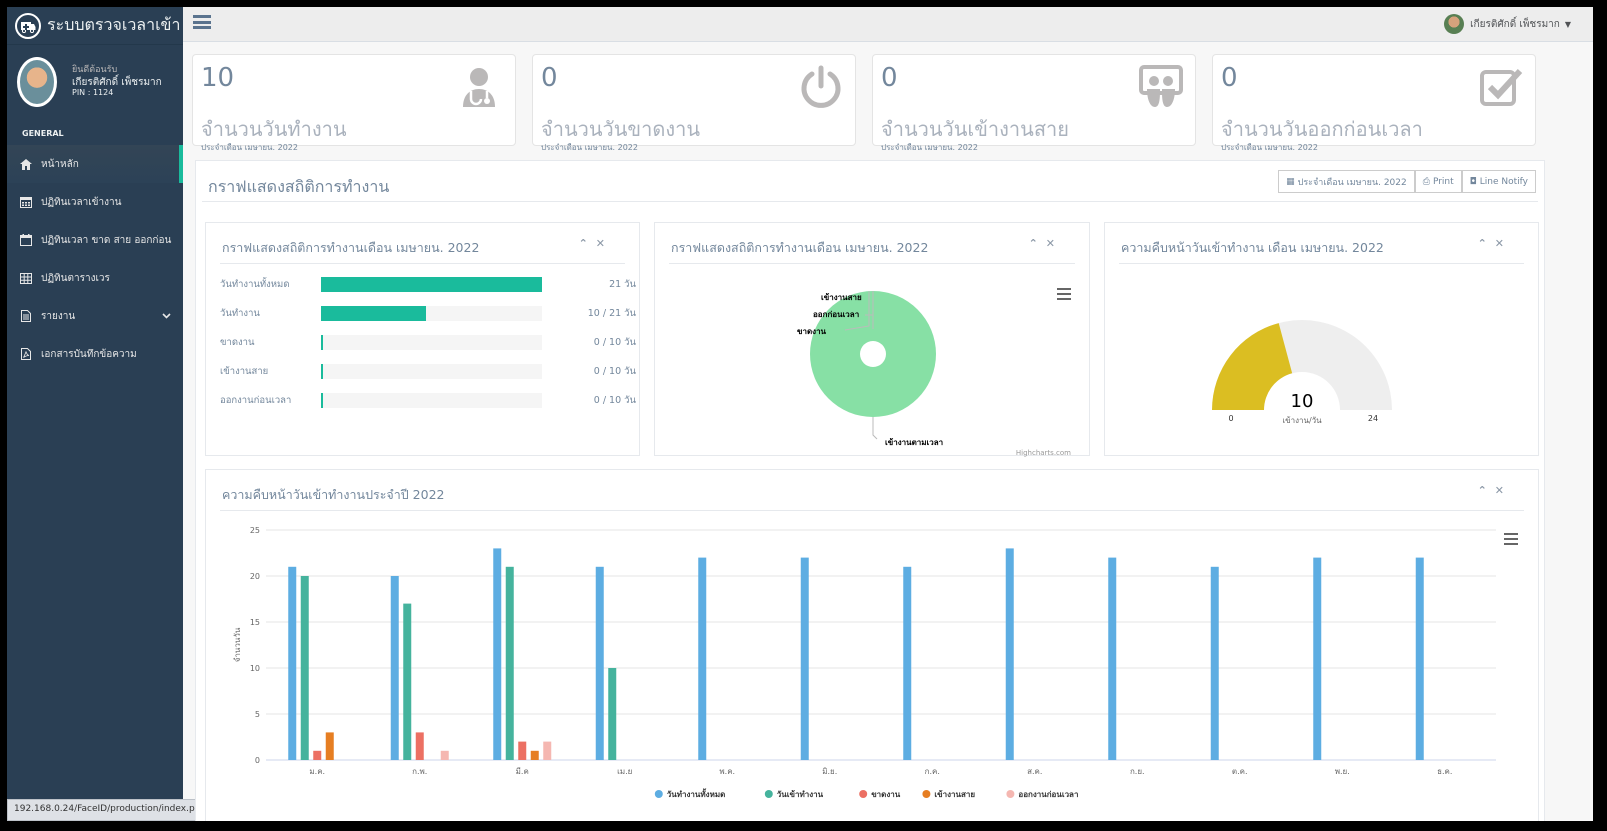  I want to click on calendar-icon: ▦, so click(1290, 181).